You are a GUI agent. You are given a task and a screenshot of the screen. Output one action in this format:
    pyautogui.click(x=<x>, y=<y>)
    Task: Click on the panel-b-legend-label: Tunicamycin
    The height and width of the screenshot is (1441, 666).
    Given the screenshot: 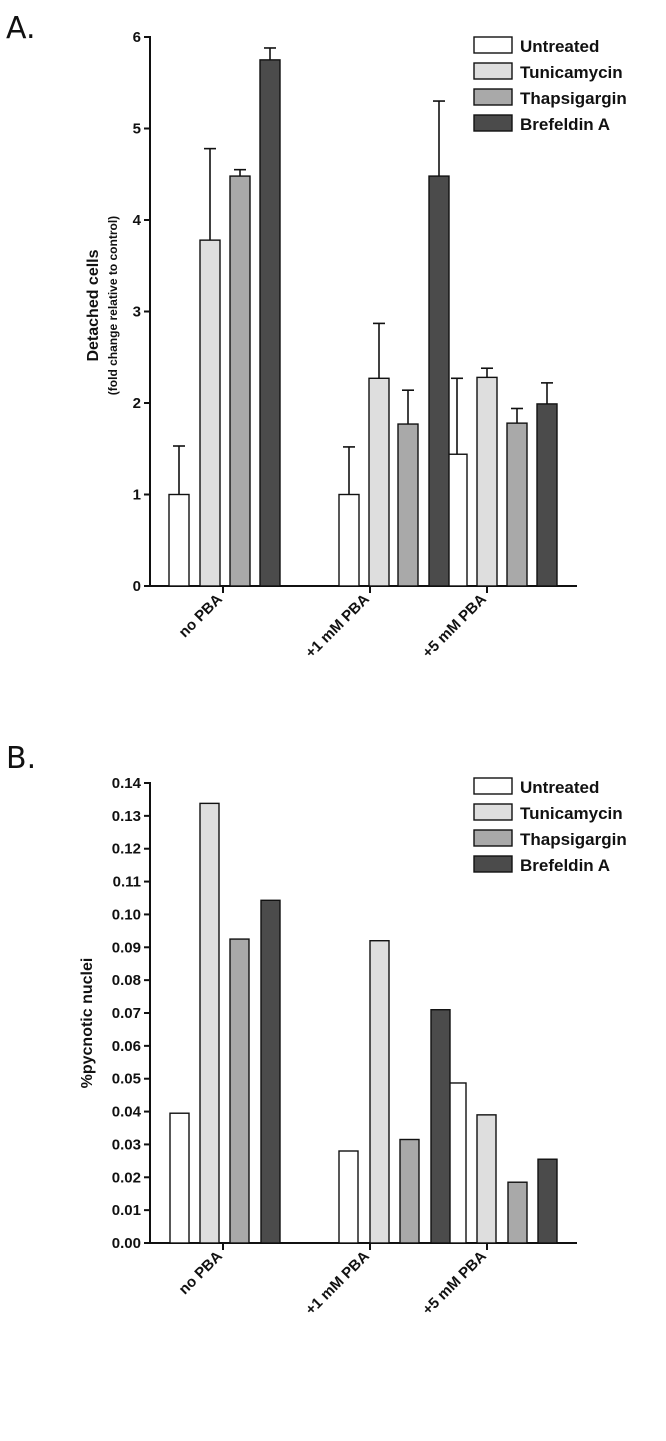 What is the action you would take?
    pyautogui.click(x=571, y=813)
    